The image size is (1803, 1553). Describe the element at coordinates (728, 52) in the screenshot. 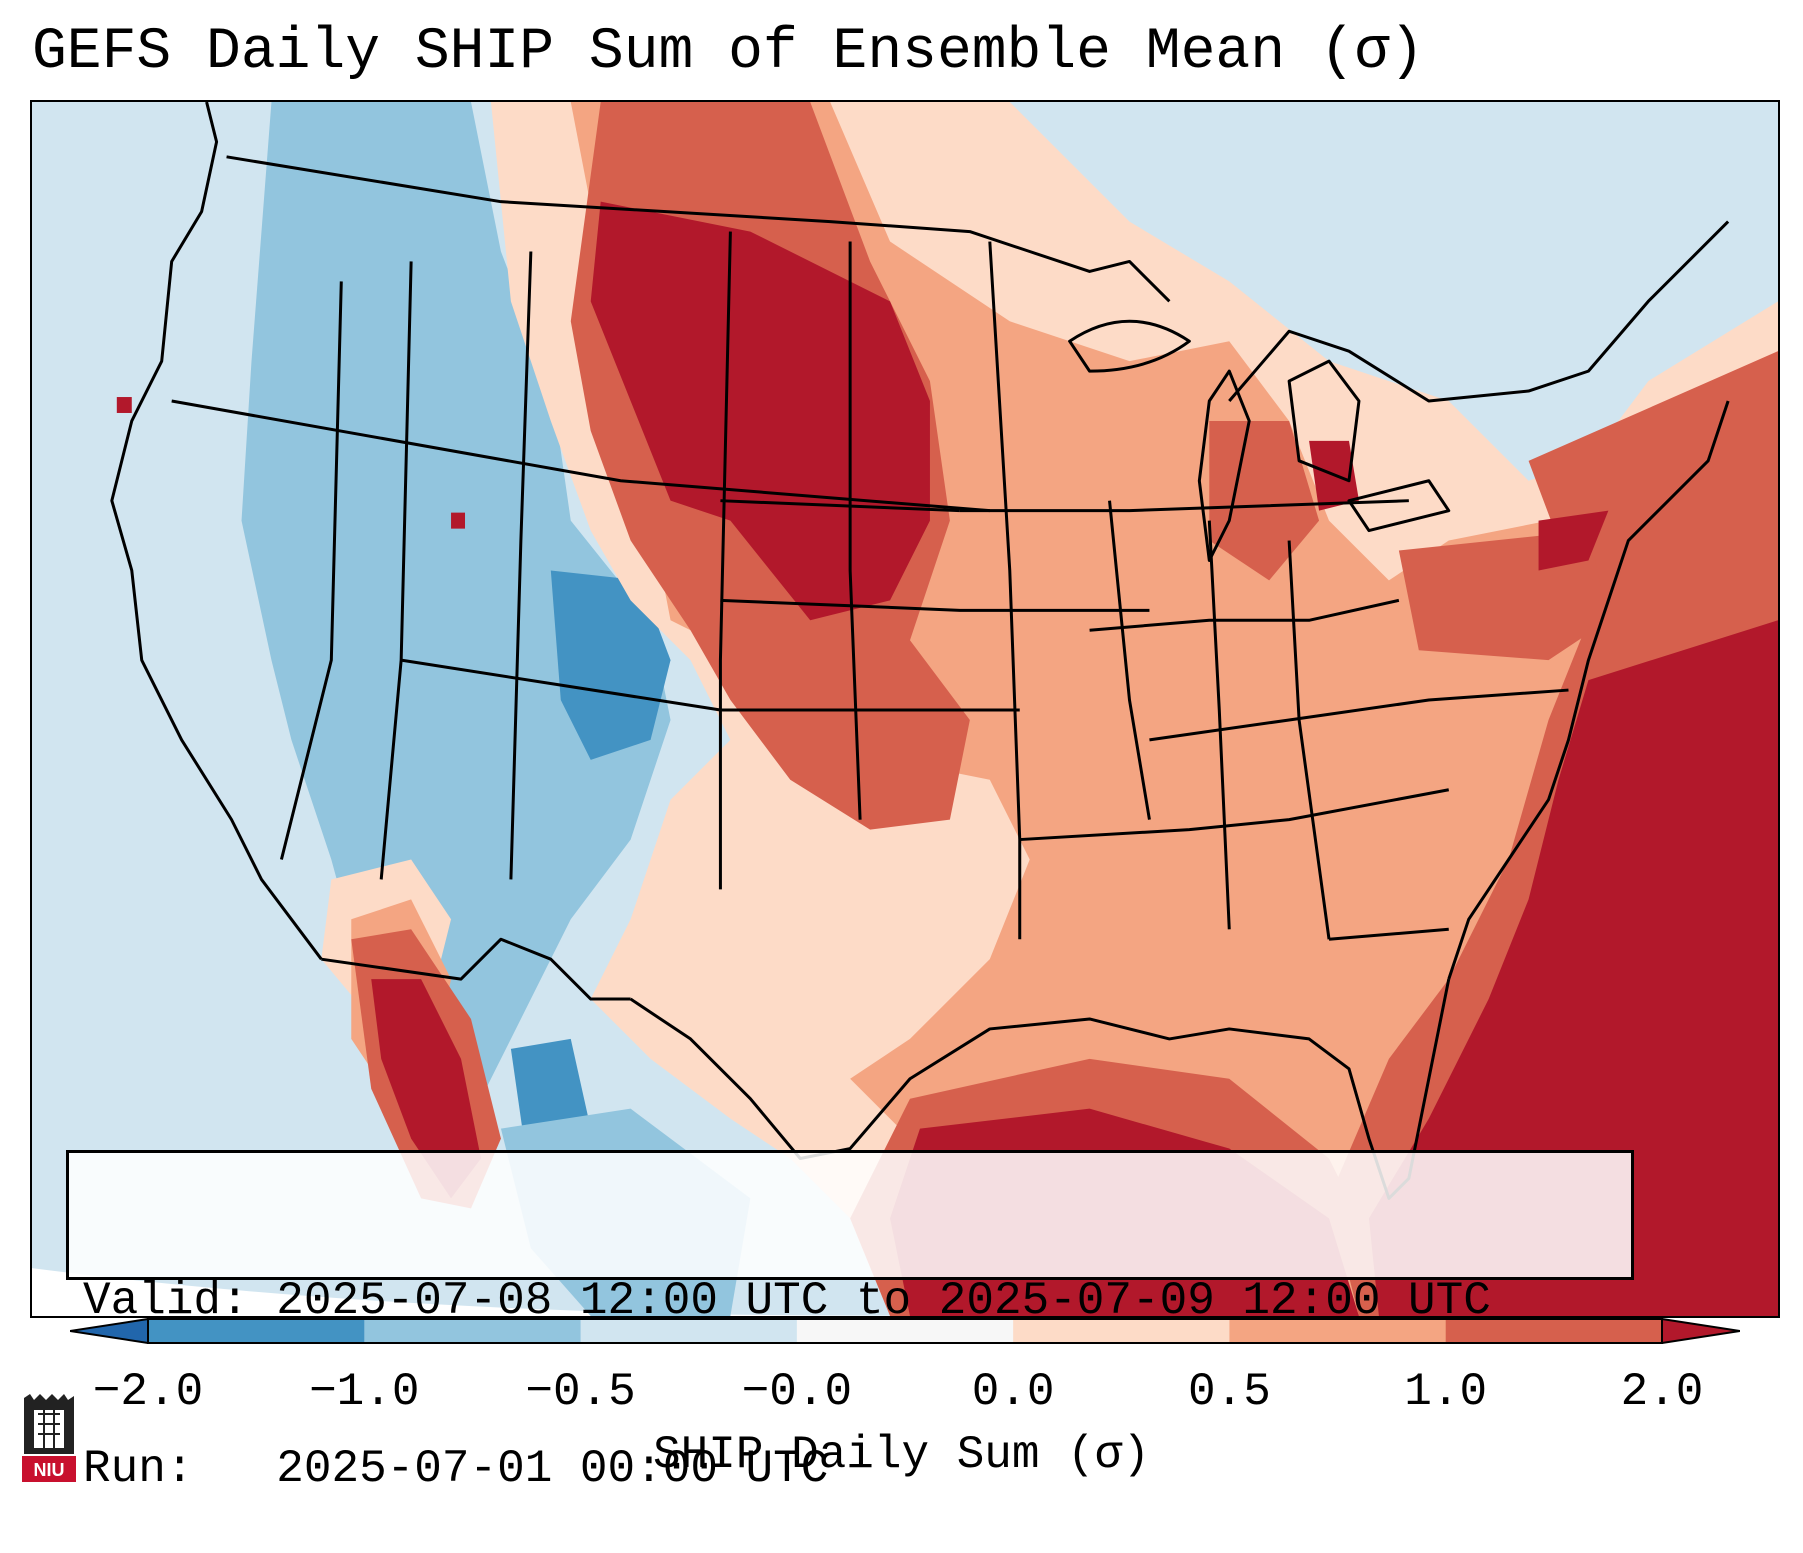

I see `map-title: GEFS Daily SHIP Sum of Ensemble Mean (σ)` at that location.